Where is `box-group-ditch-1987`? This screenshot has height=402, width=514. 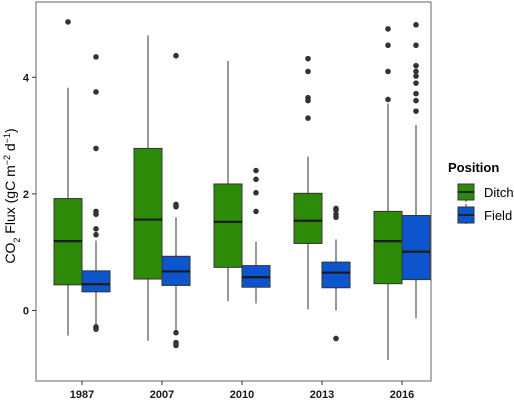
box-group-ditch-1987 is located at coordinates (68, 177).